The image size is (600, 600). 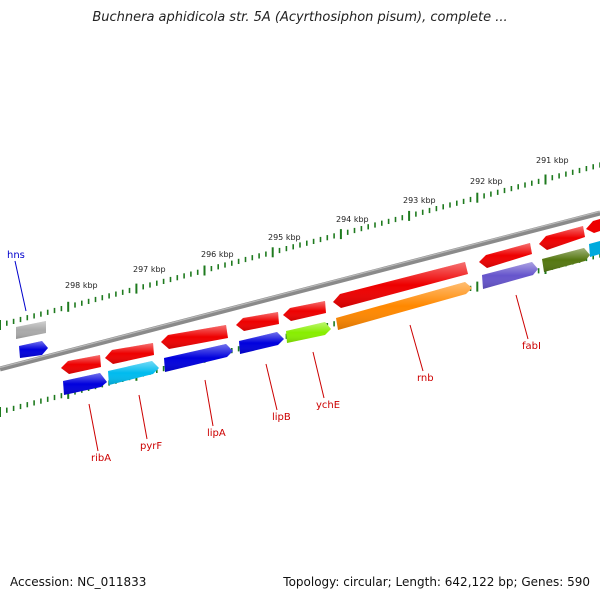 What do you see at coordinates (217, 254) in the screenshot?
I see `kbp-label-296: 296 kbp` at bounding box center [217, 254].